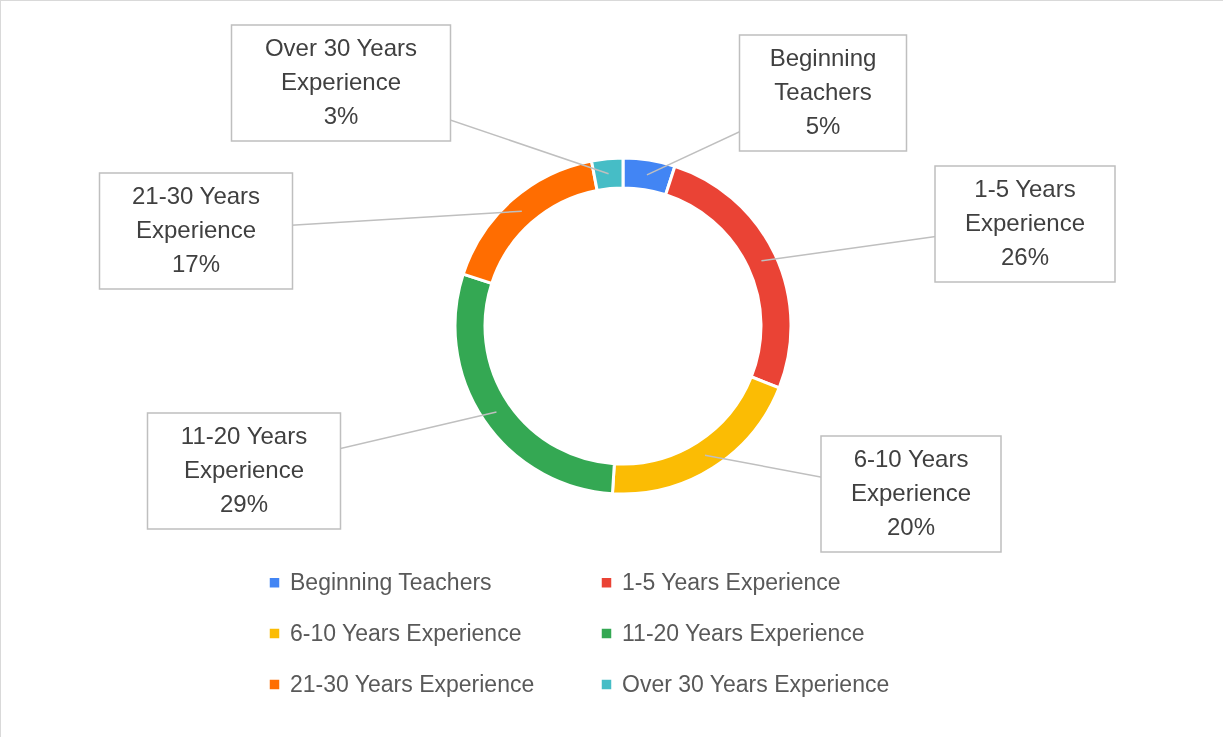  What do you see at coordinates (341, 64) in the screenshot?
I see `slice-label: Over 30 Years Experience` at bounding box center [341, 64].